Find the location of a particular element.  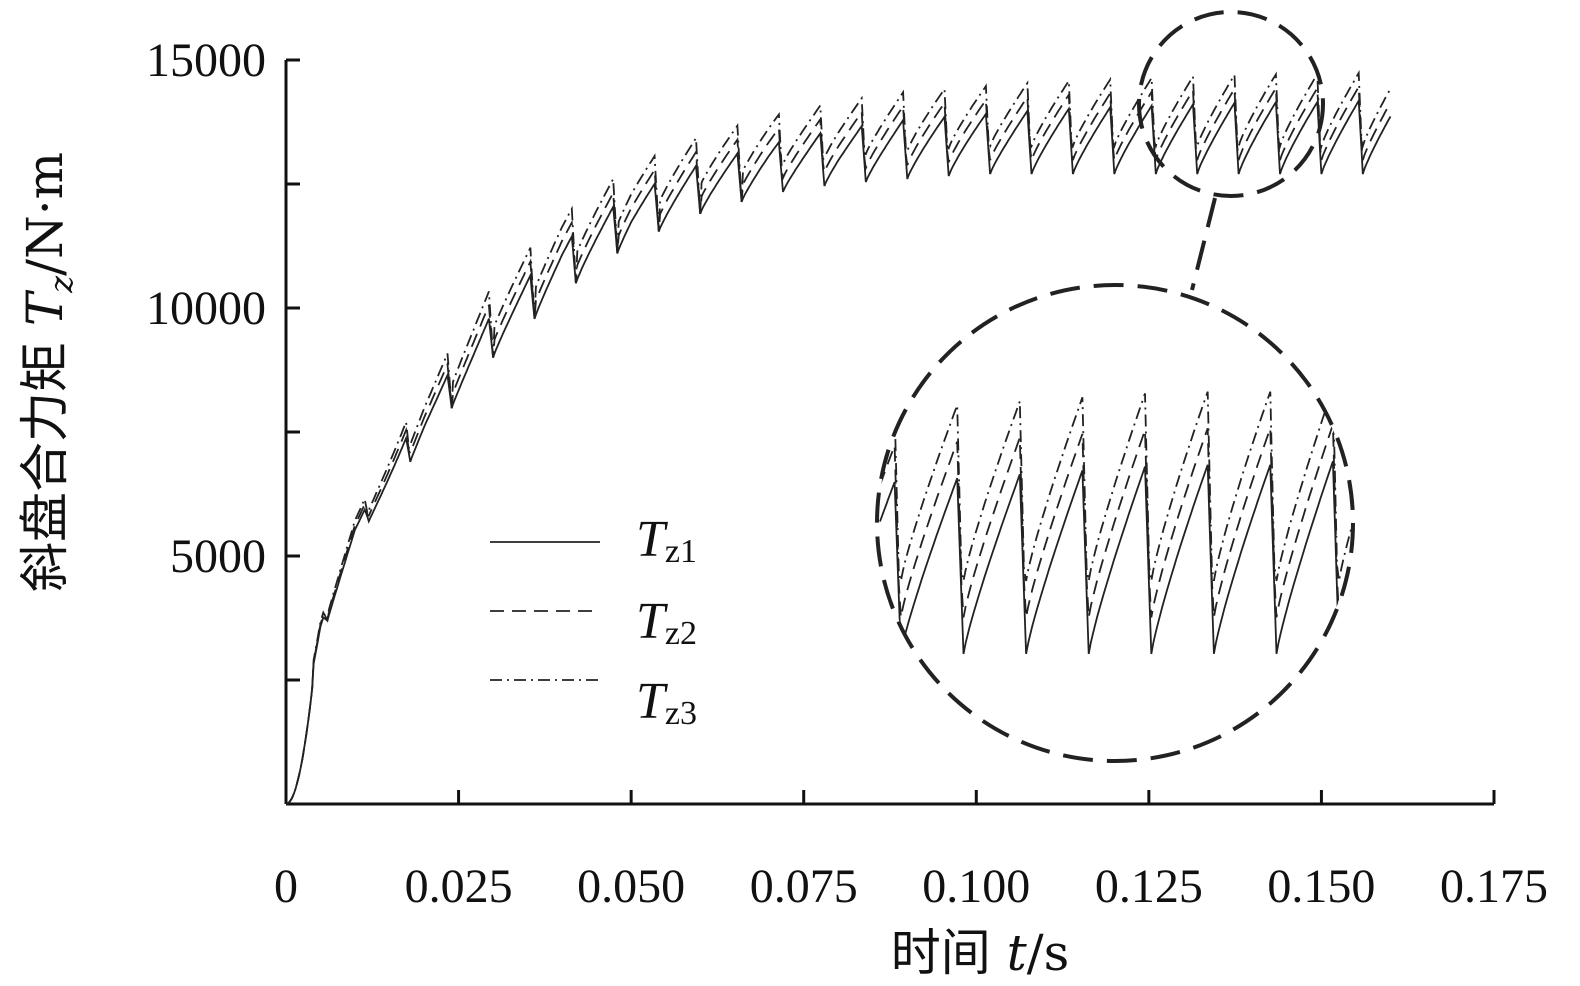

legend-label-tz3-sub: z3 is located at coordinates (681, 713).